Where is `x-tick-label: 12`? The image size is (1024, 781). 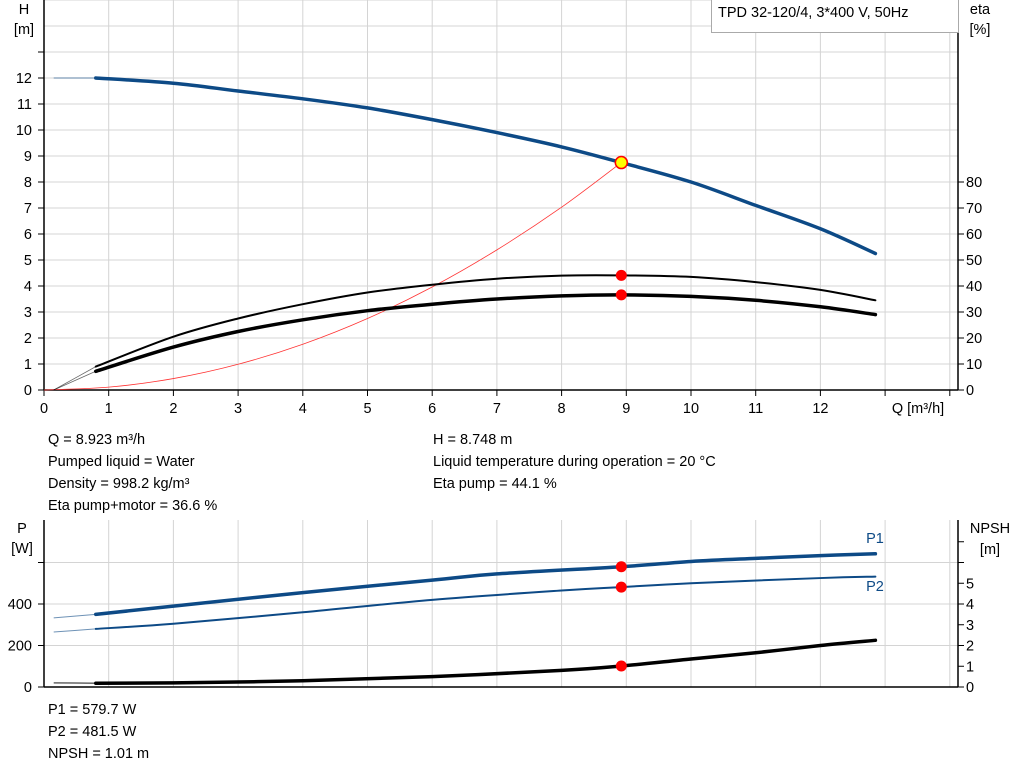 x-tick-label: 12 is located at coordinates (820, 409).